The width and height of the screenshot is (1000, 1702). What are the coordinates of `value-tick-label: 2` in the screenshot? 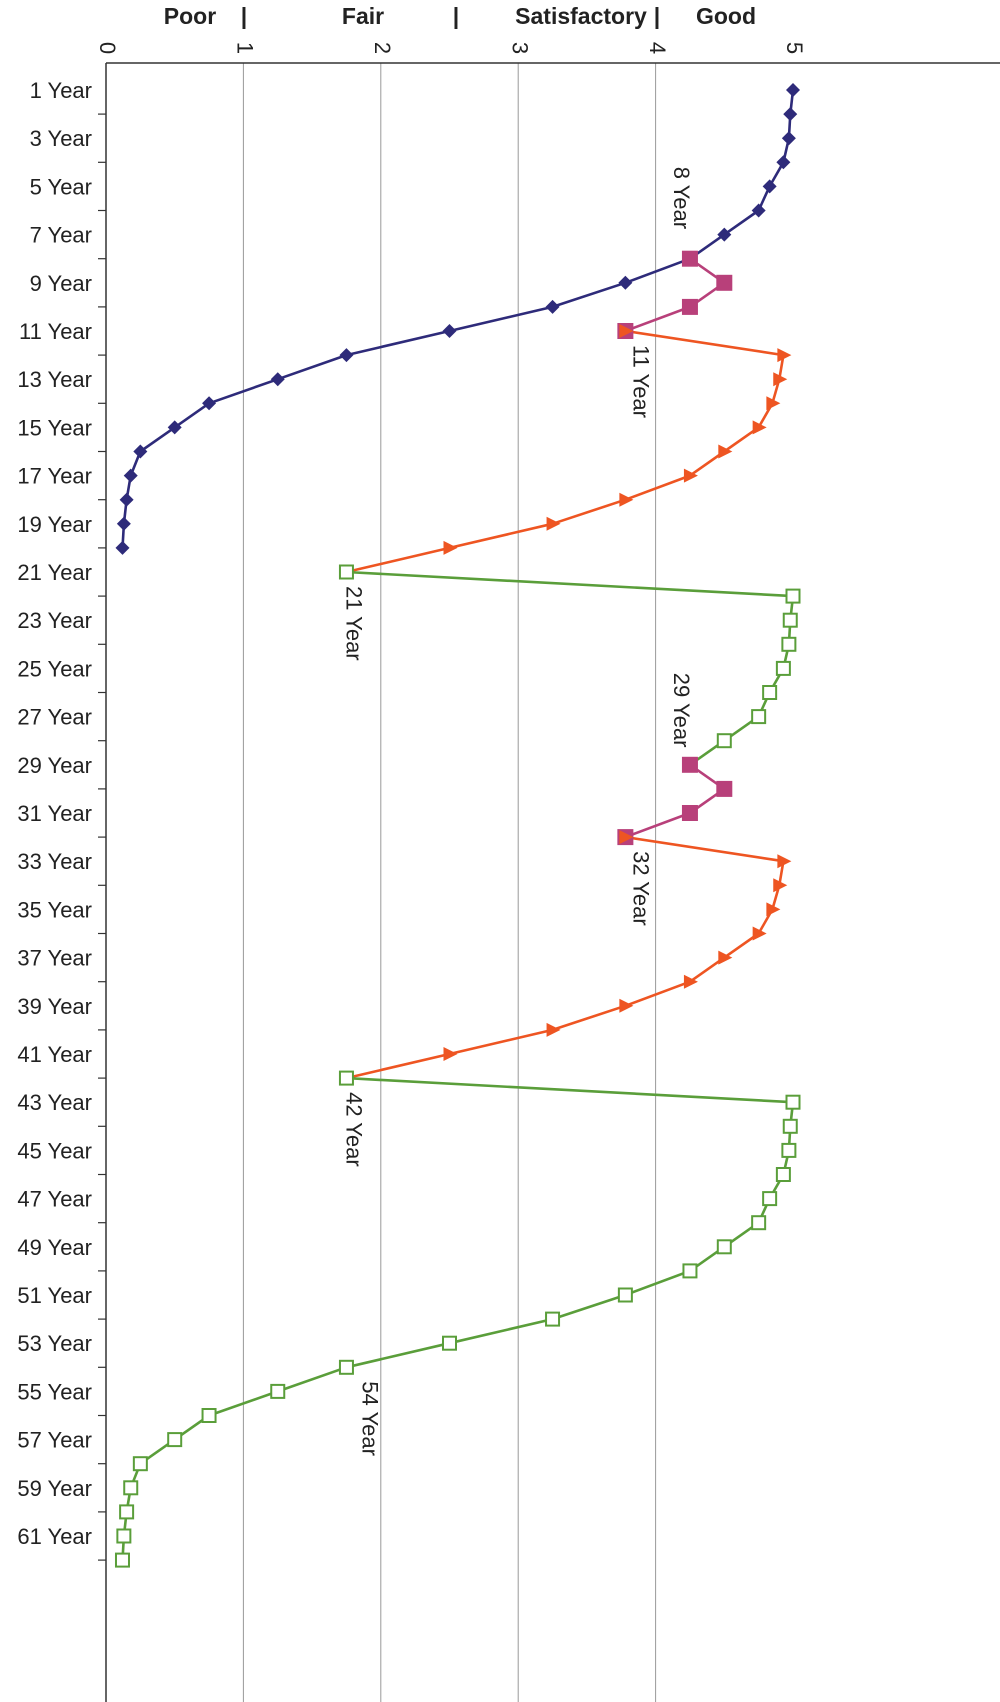 It's located at (382, 48).